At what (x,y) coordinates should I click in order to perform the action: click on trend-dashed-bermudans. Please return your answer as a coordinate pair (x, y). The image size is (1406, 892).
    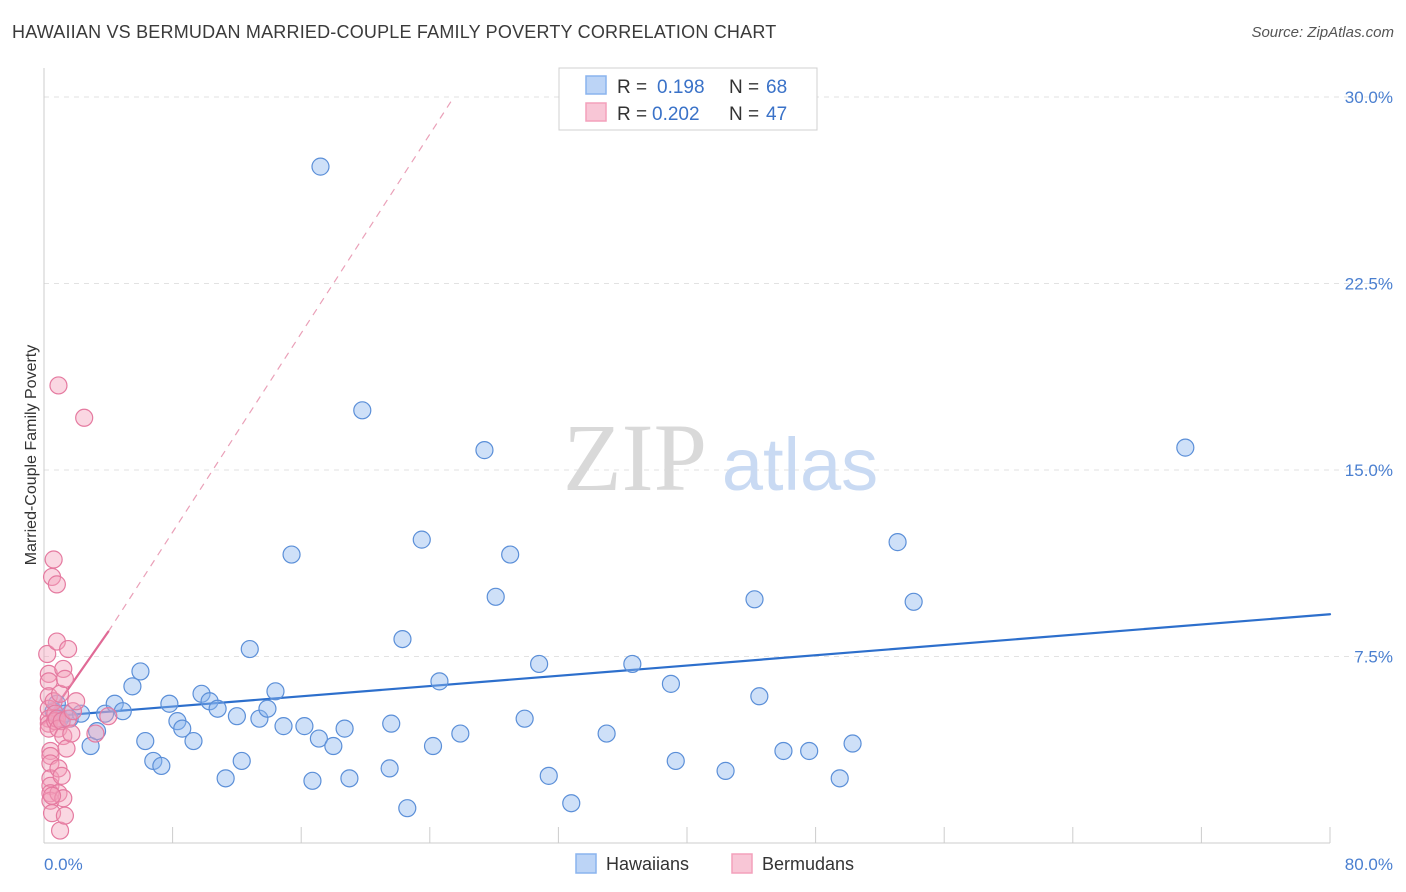
    Looking at the image, I should click on (281, 364).